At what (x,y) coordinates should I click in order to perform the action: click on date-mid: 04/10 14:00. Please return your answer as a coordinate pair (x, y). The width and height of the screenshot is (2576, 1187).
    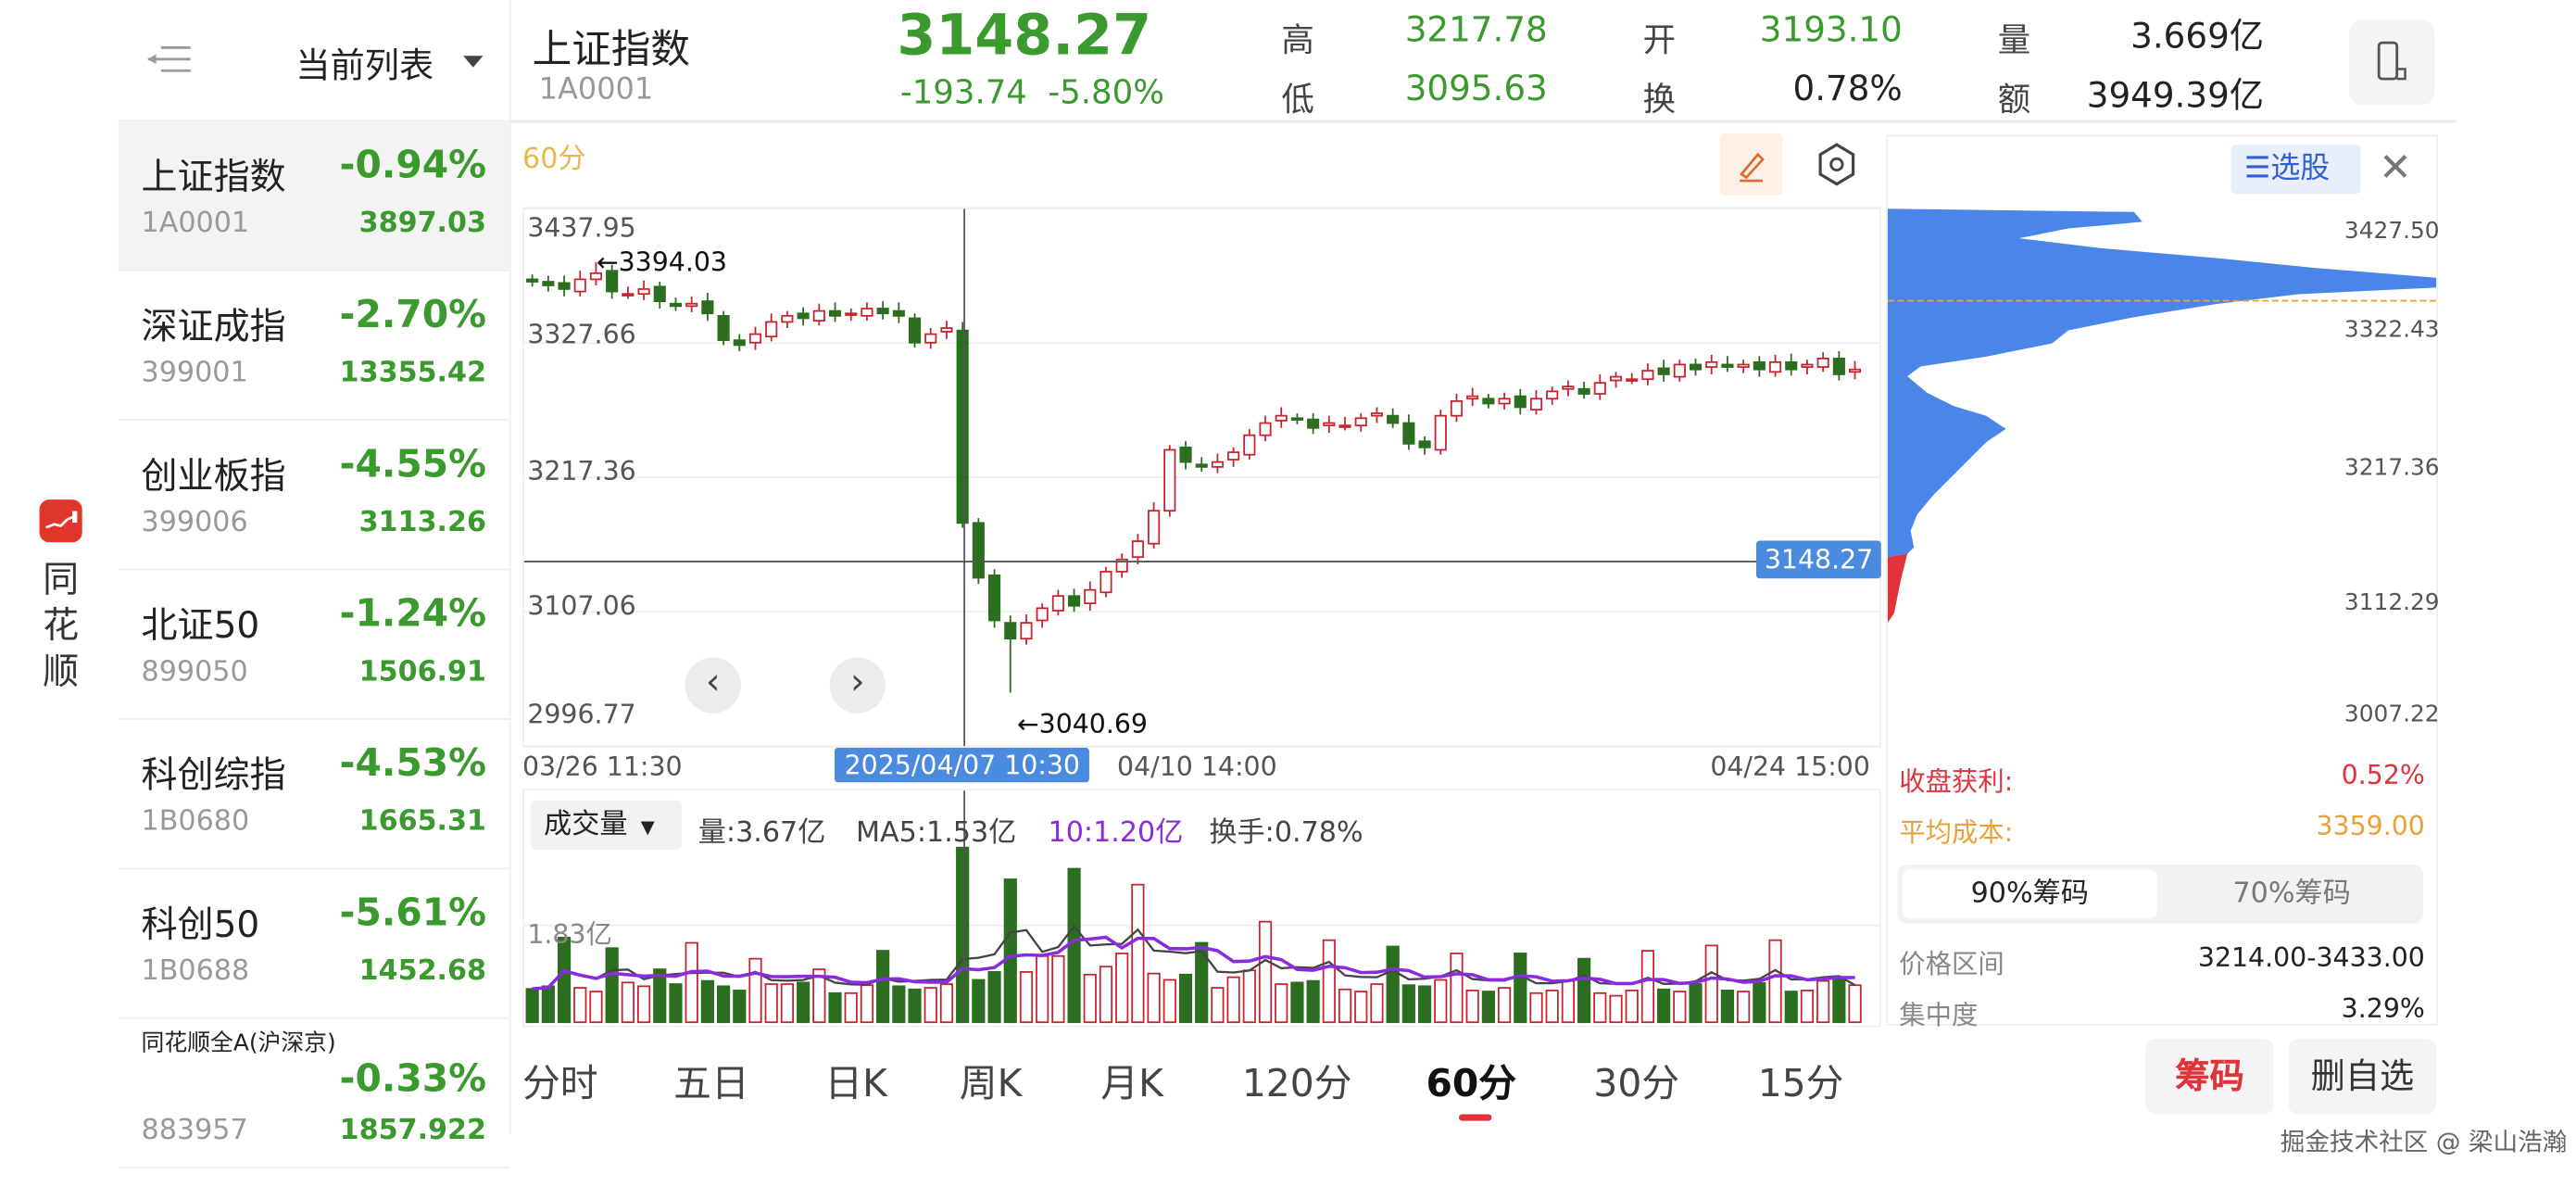
    Looking at the image, I should click on (1197, 767).